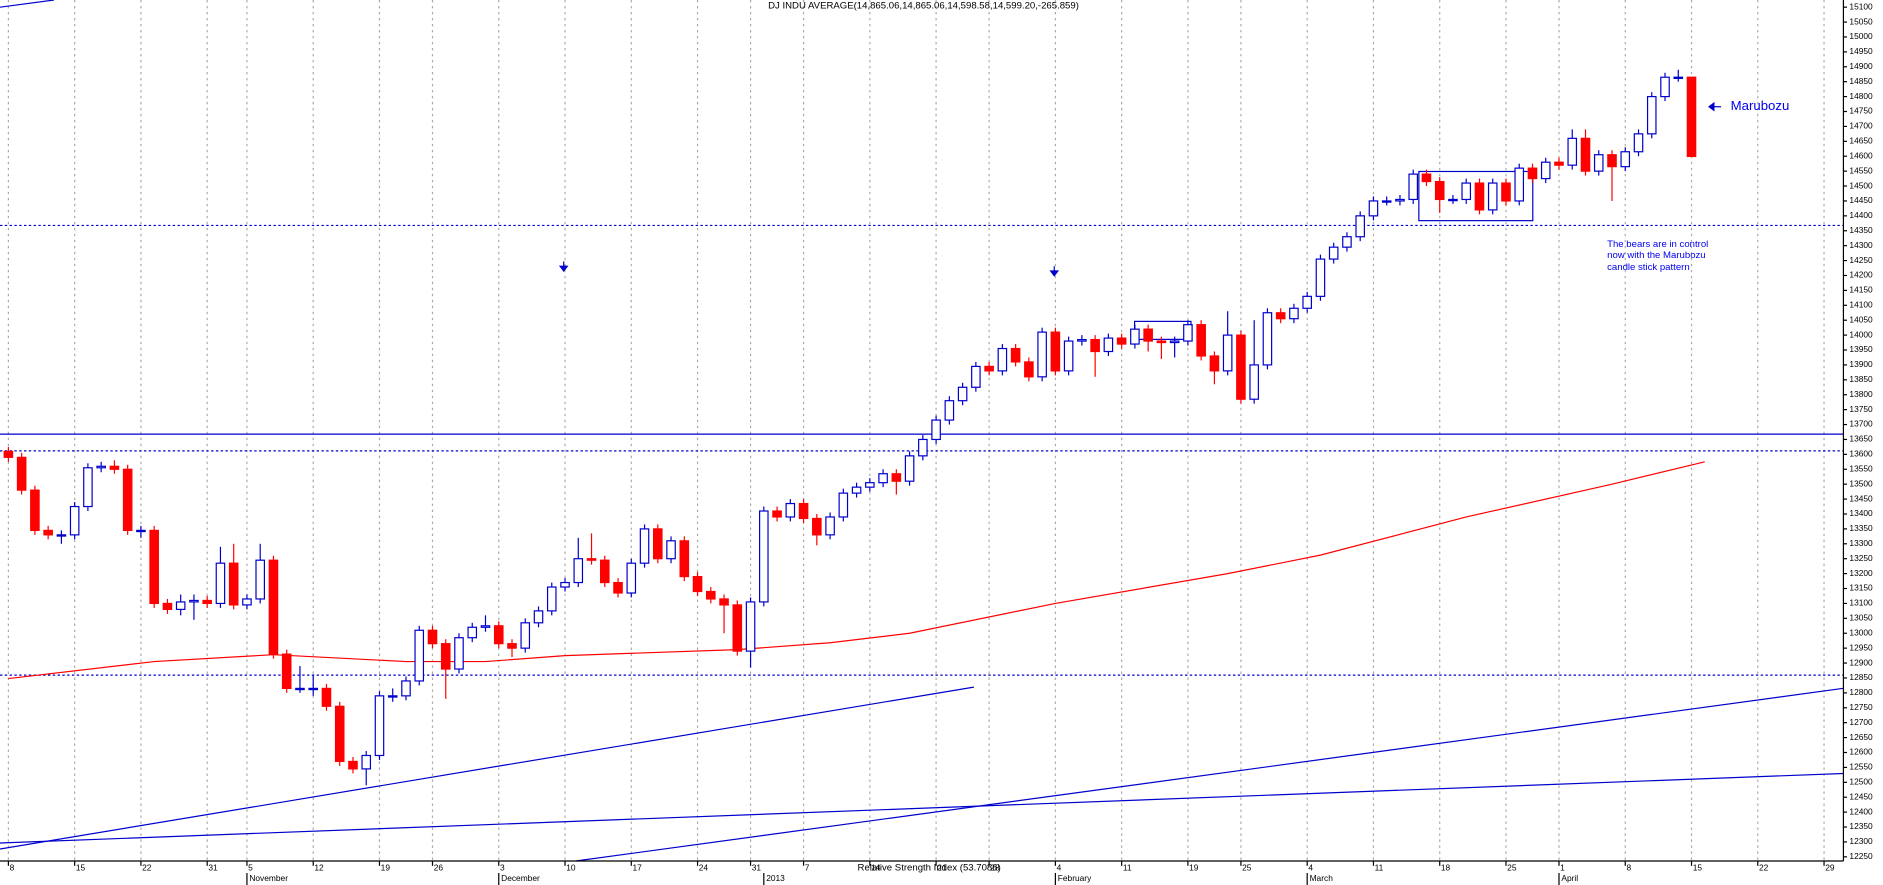 The image size is (1883, 885). I want to click on annotation: The bears are in control, so click(1657, 244).